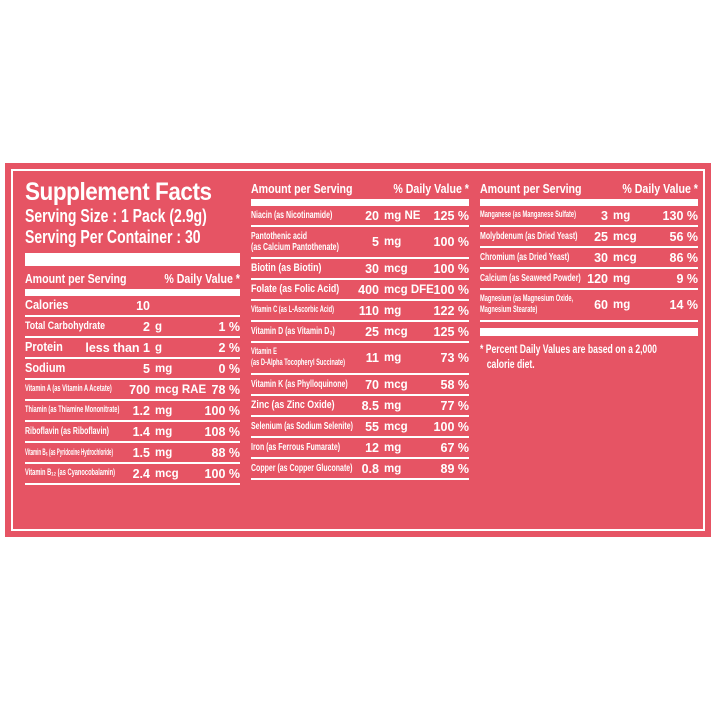 This screenshot has height=720, width=720. What do you see at coordinates (687, 278) in the screenshot?
I see `daily-value-percent: 9 %` at bounding box center [687, 278].